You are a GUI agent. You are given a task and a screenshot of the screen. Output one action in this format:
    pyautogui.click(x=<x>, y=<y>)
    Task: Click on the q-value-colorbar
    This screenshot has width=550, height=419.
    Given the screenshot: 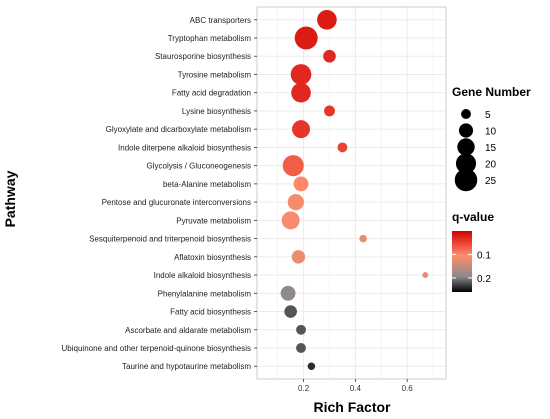 What is the action you would take?
    pyautogui.click(x=462, y=261)
    